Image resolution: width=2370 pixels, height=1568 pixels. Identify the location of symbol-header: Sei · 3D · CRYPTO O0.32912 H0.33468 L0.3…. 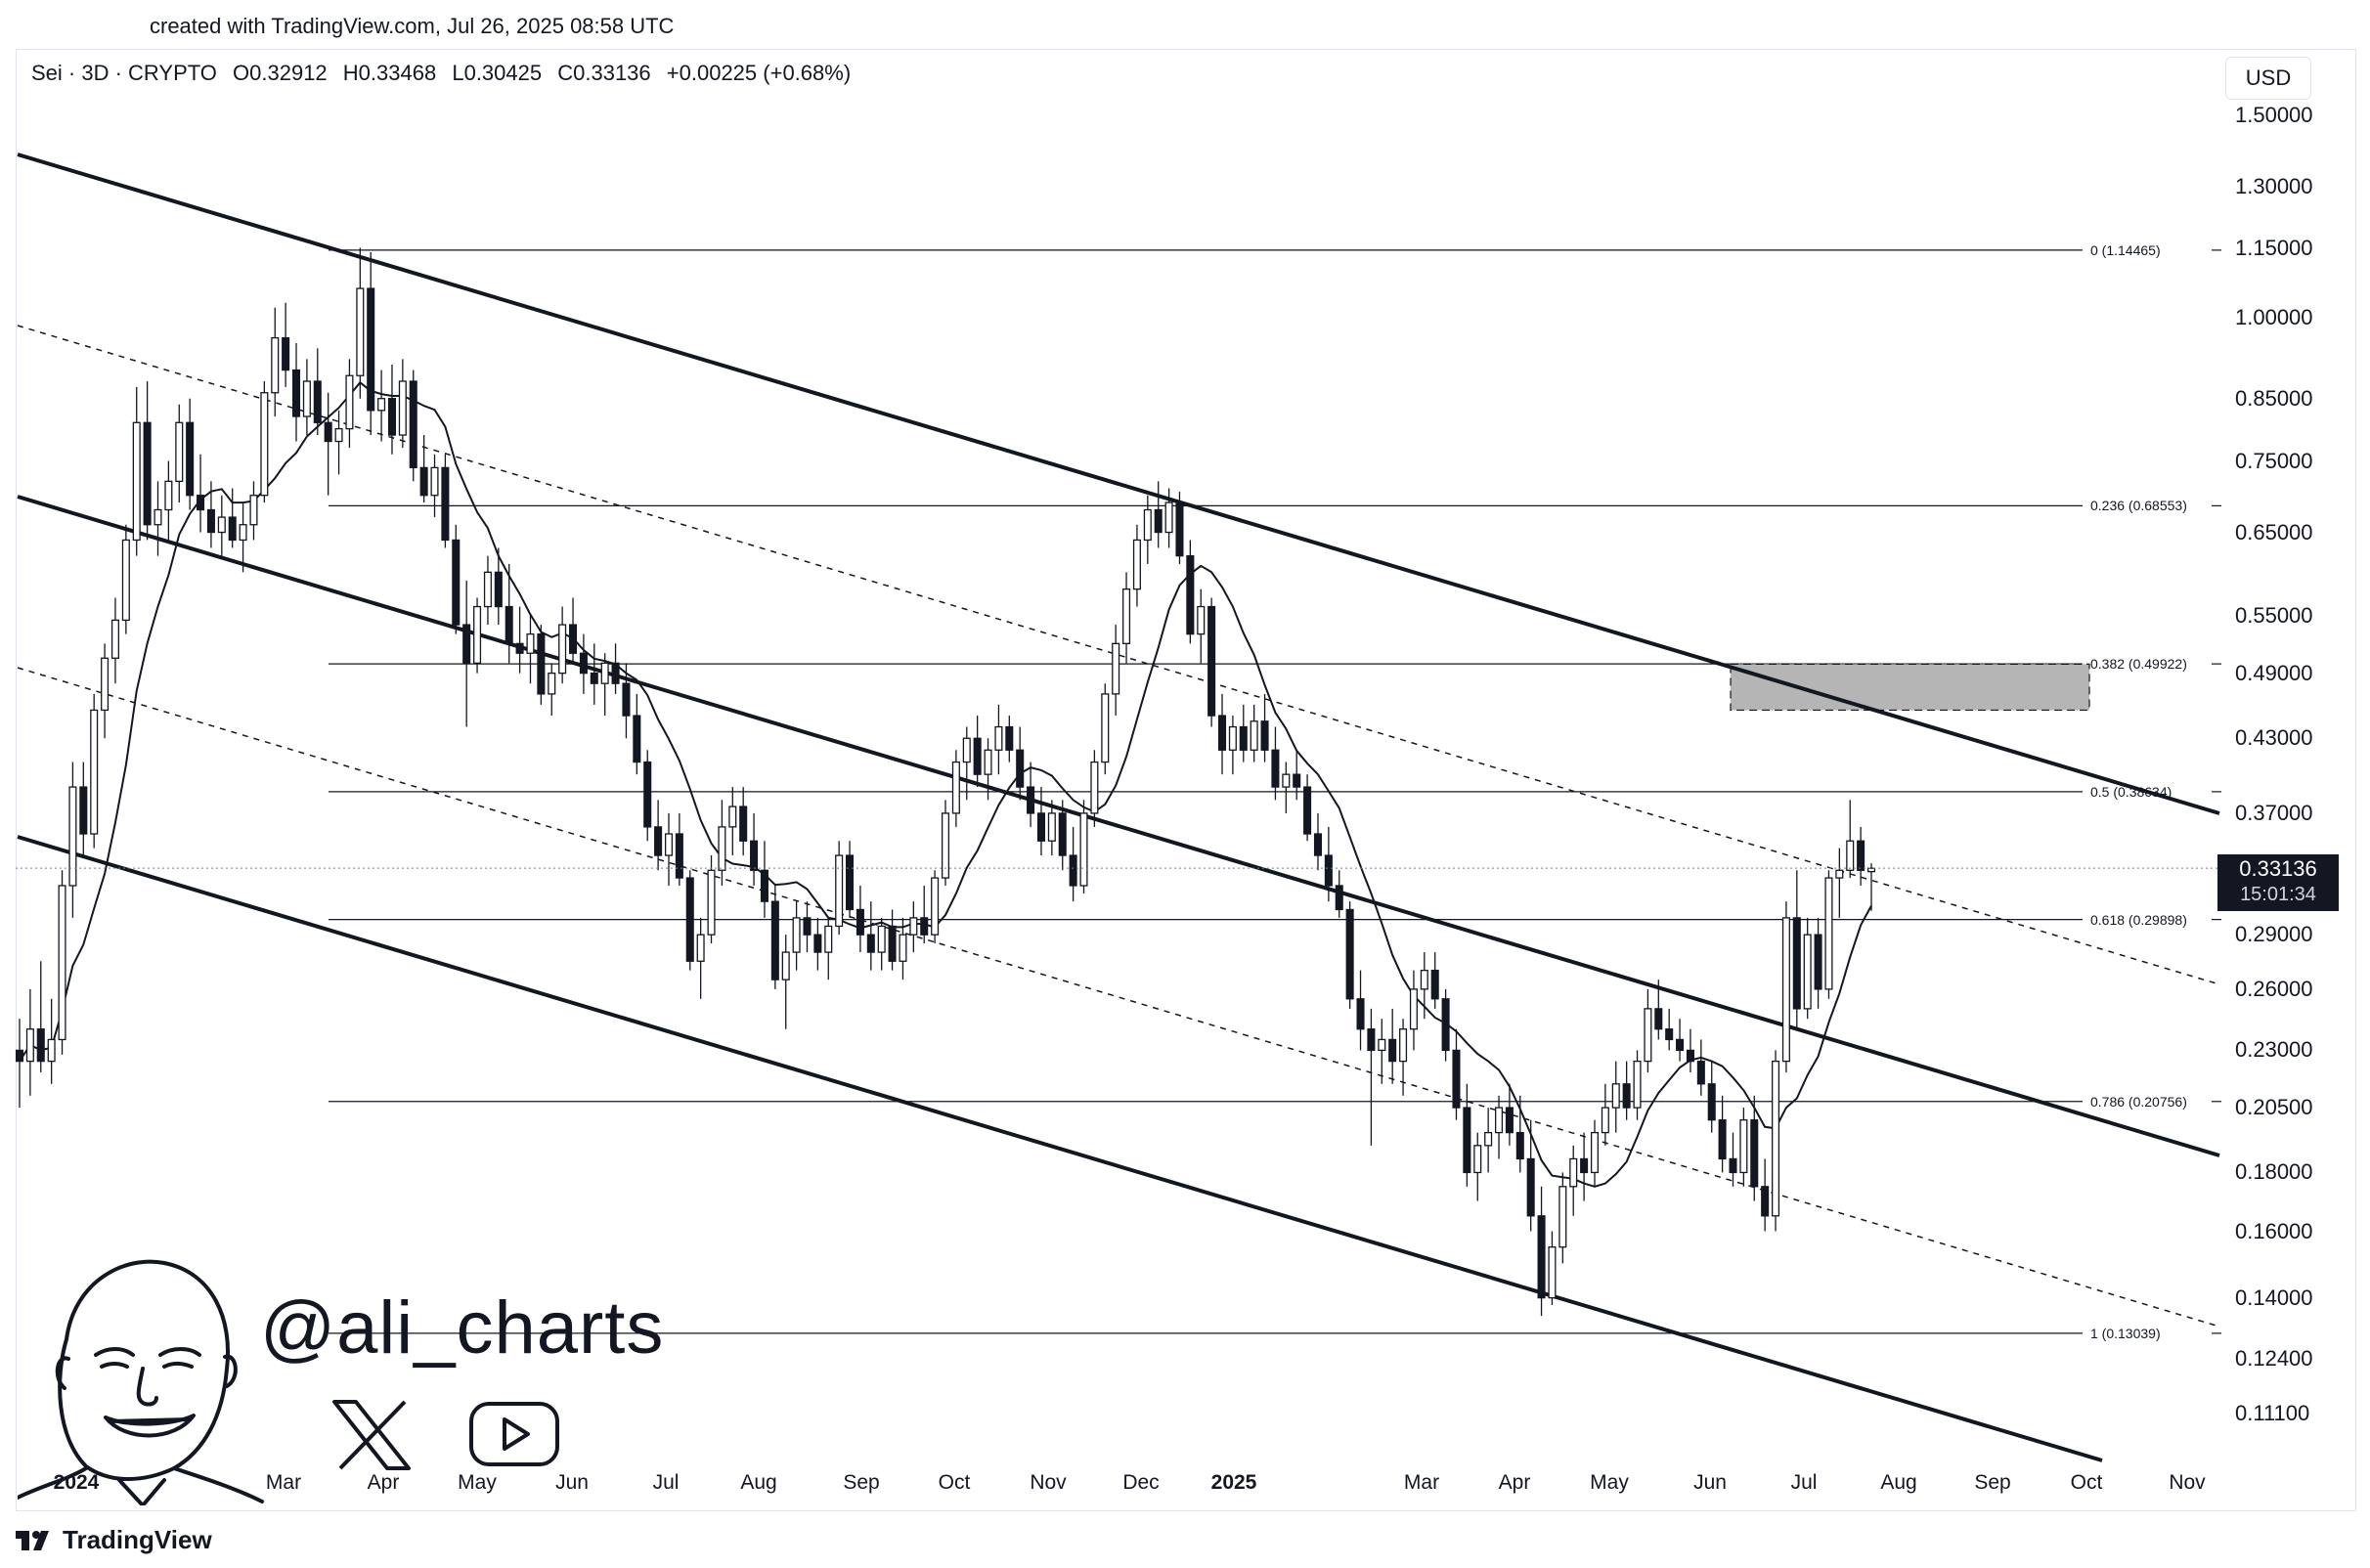
(445, 74).